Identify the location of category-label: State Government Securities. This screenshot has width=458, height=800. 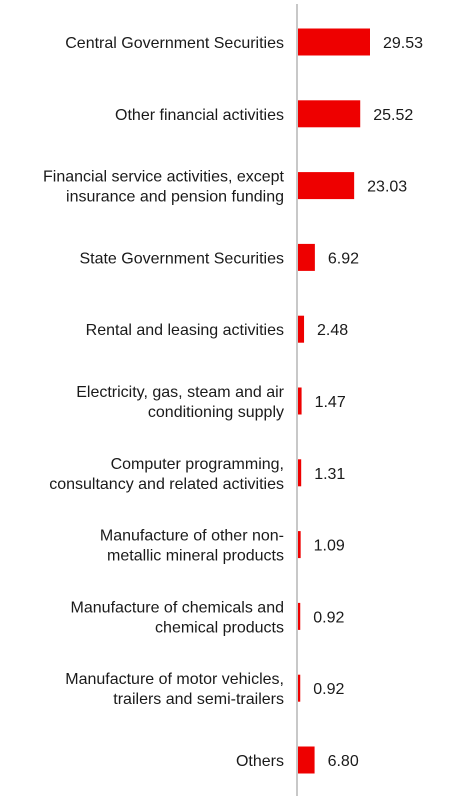
(181, 258).